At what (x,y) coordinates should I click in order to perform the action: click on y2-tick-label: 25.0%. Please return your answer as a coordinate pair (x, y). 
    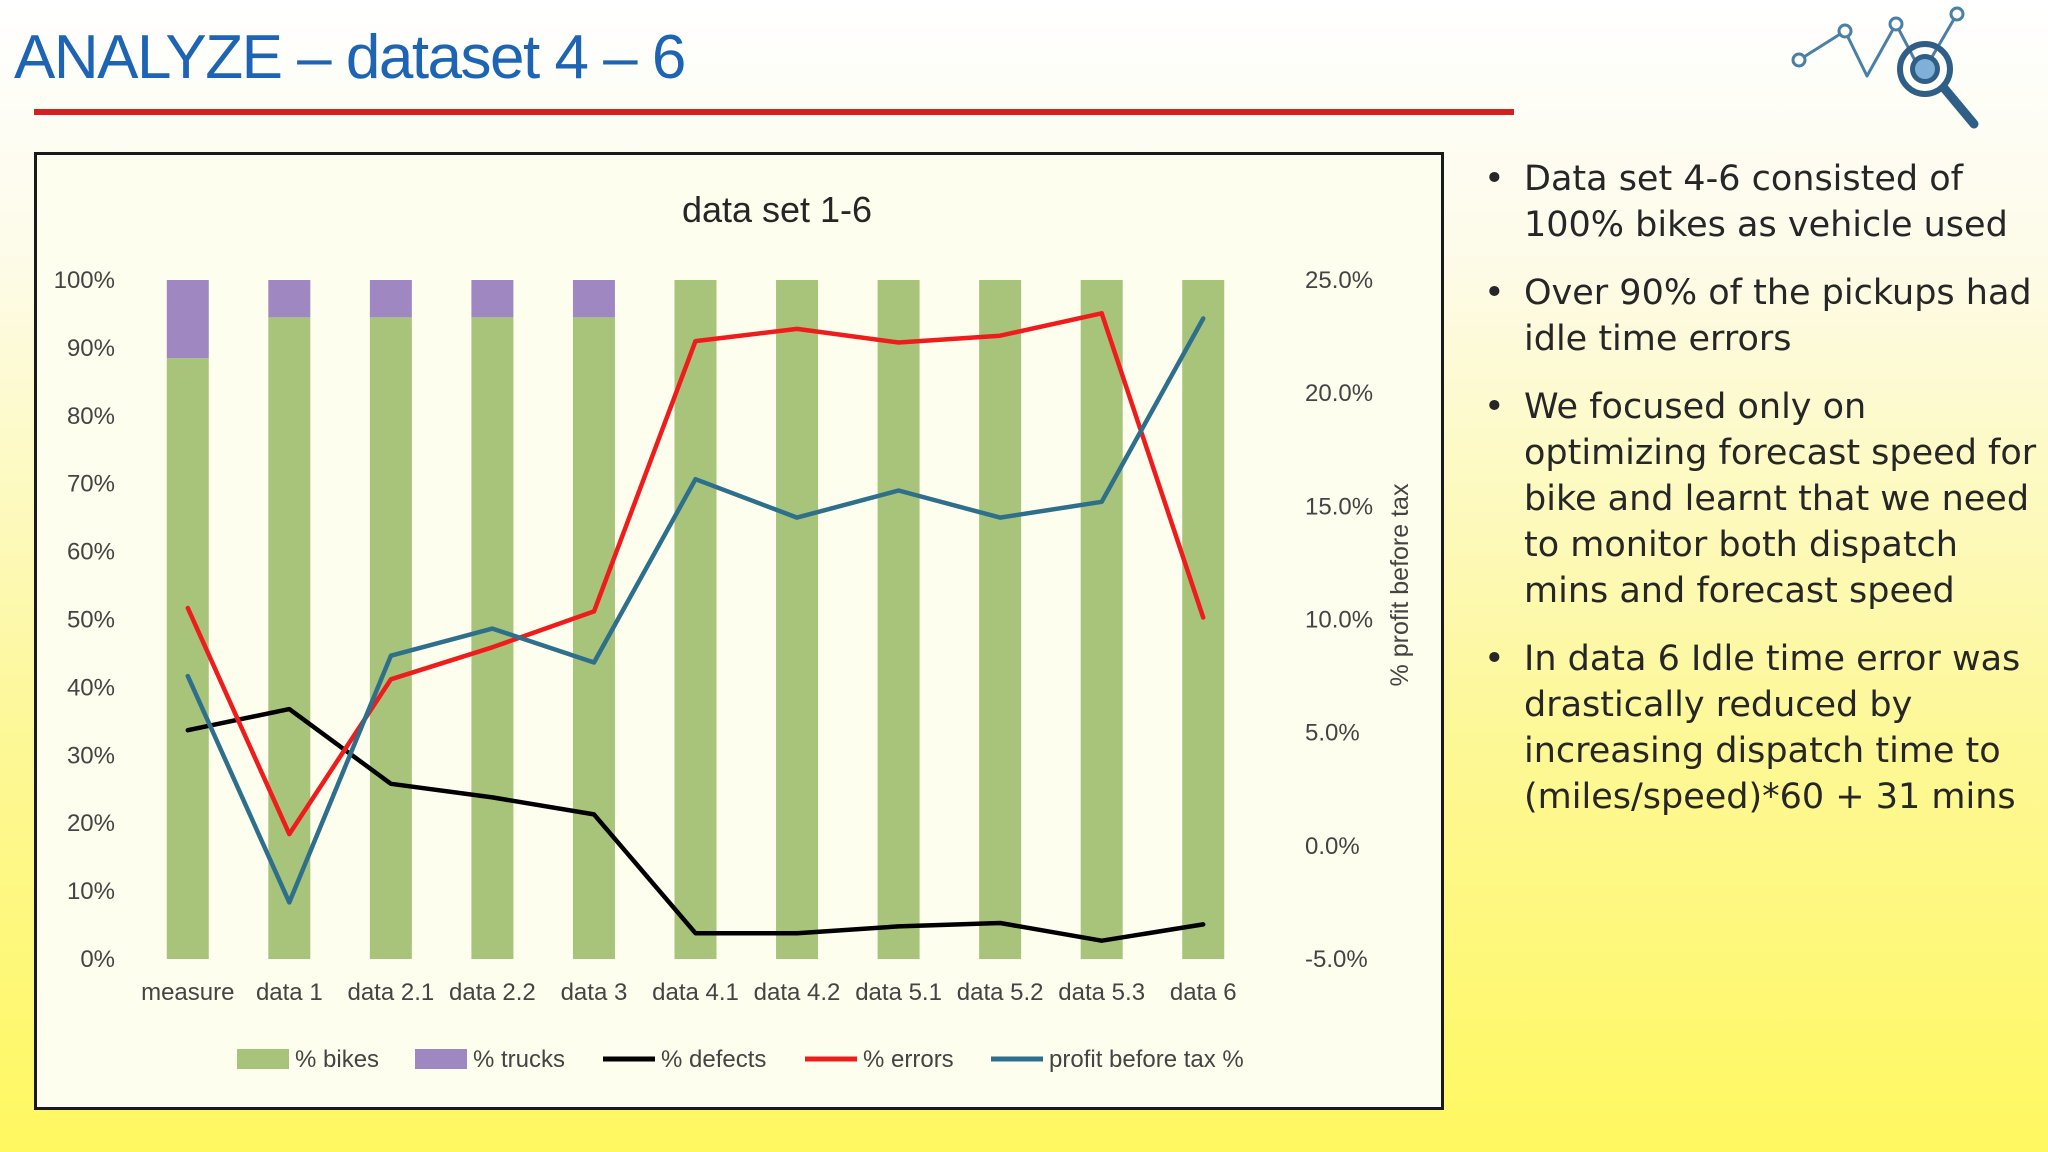
    Looking at the image, I should click on (1339, 280).